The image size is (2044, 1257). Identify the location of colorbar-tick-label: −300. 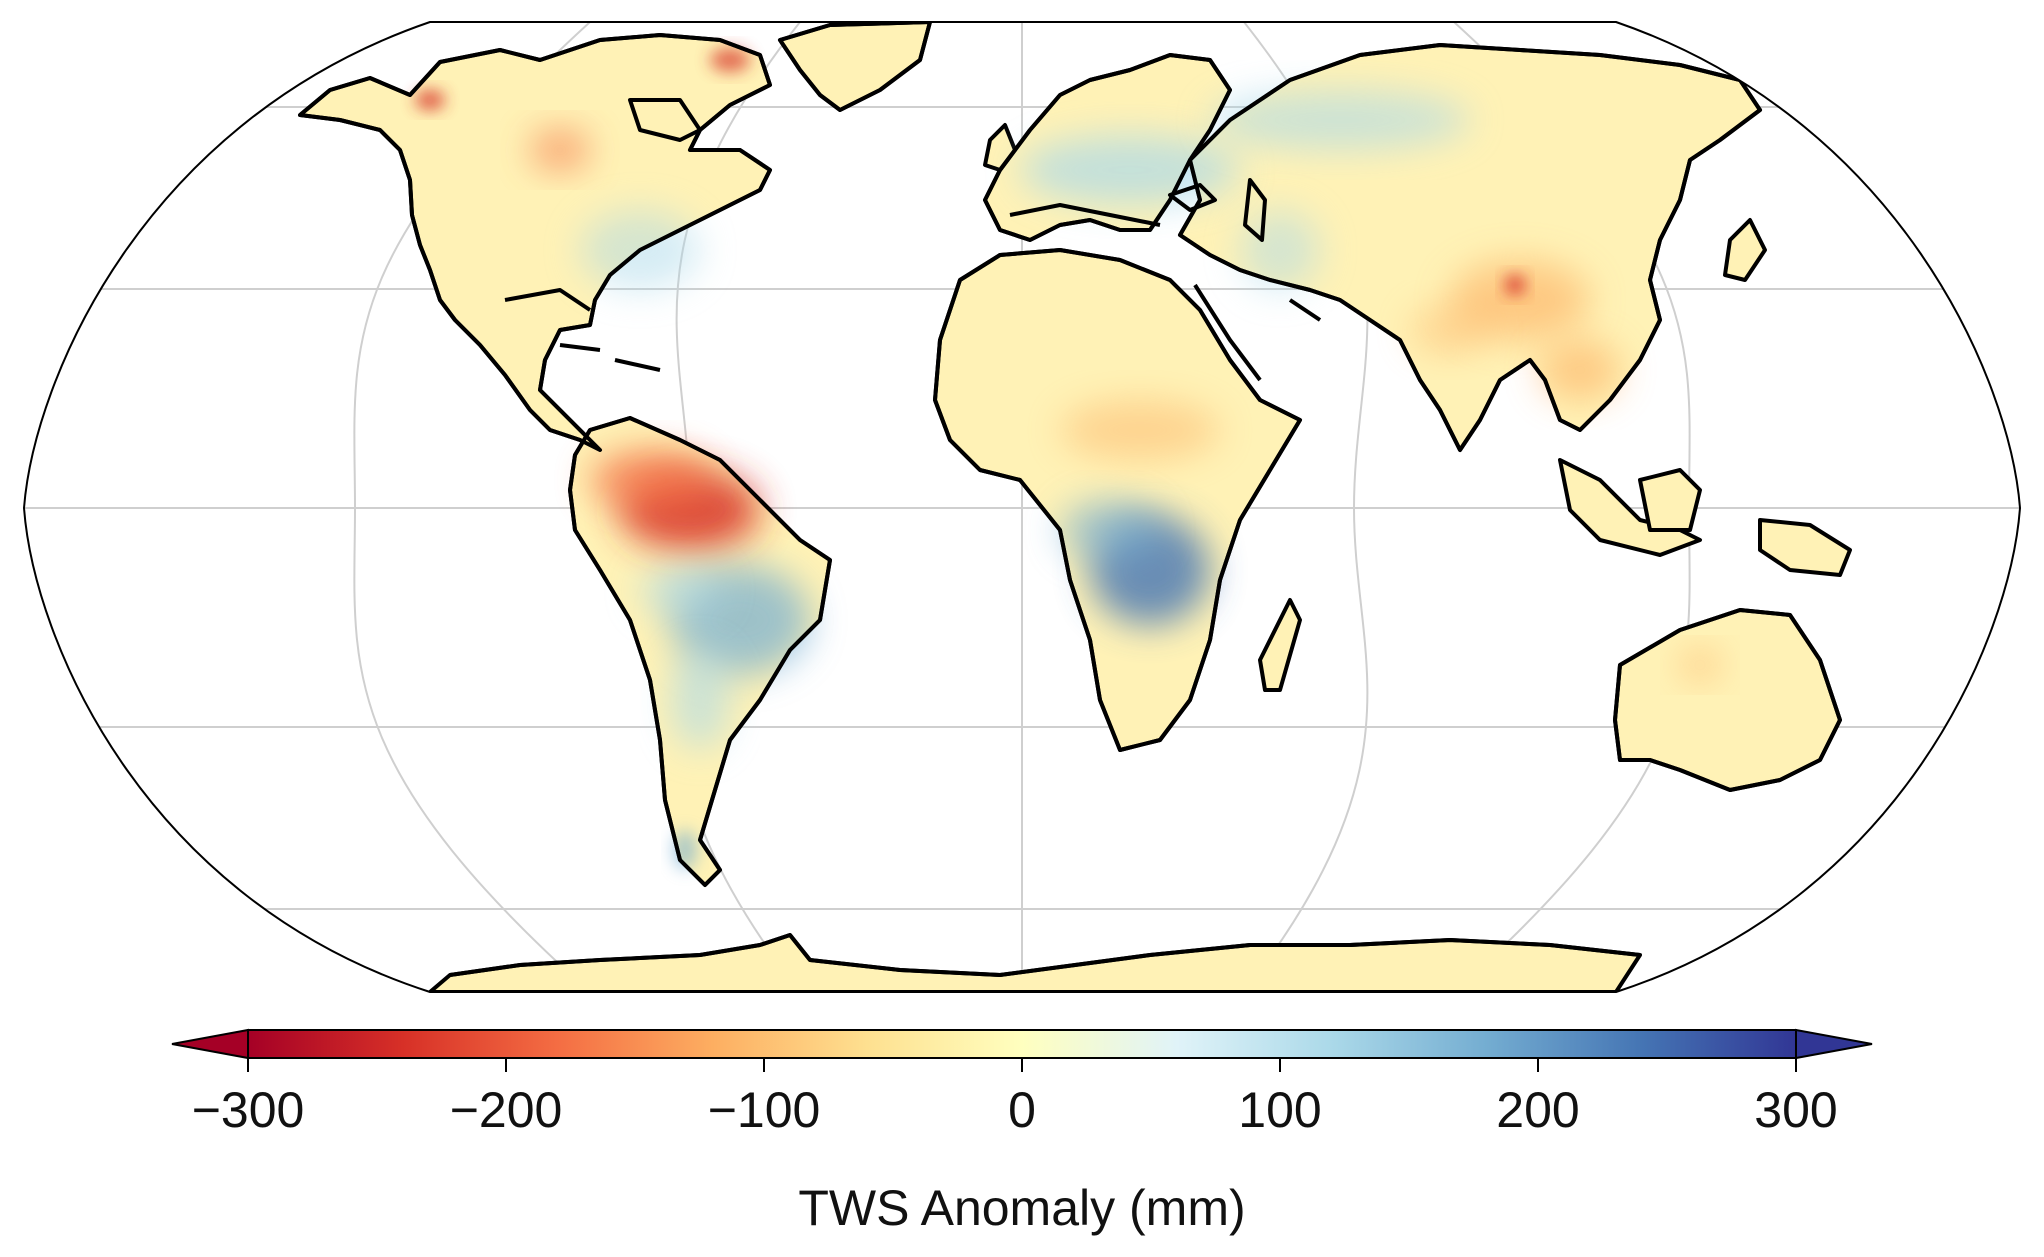
(248, 1110).